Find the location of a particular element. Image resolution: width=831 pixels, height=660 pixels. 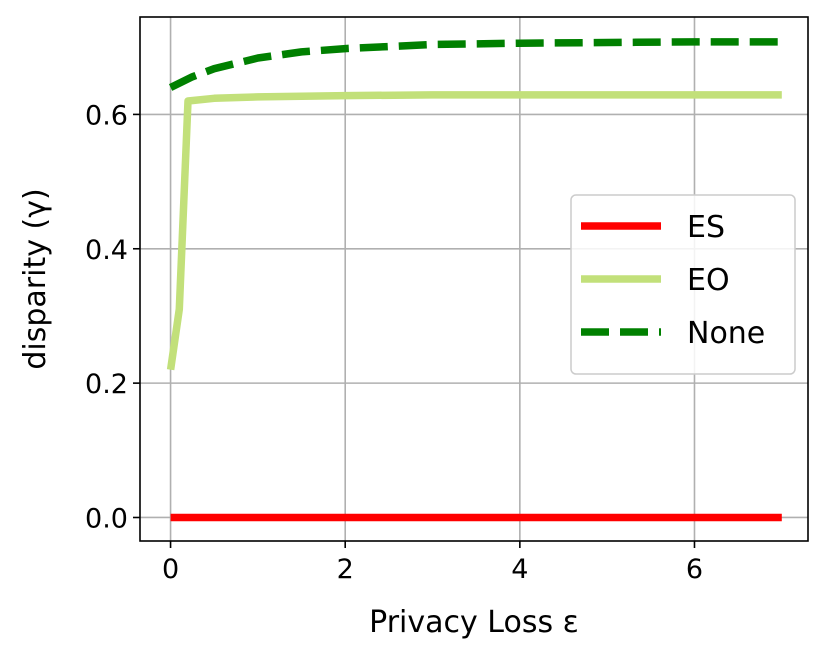

legend: ES EO None is located at coordinates (683, 284).